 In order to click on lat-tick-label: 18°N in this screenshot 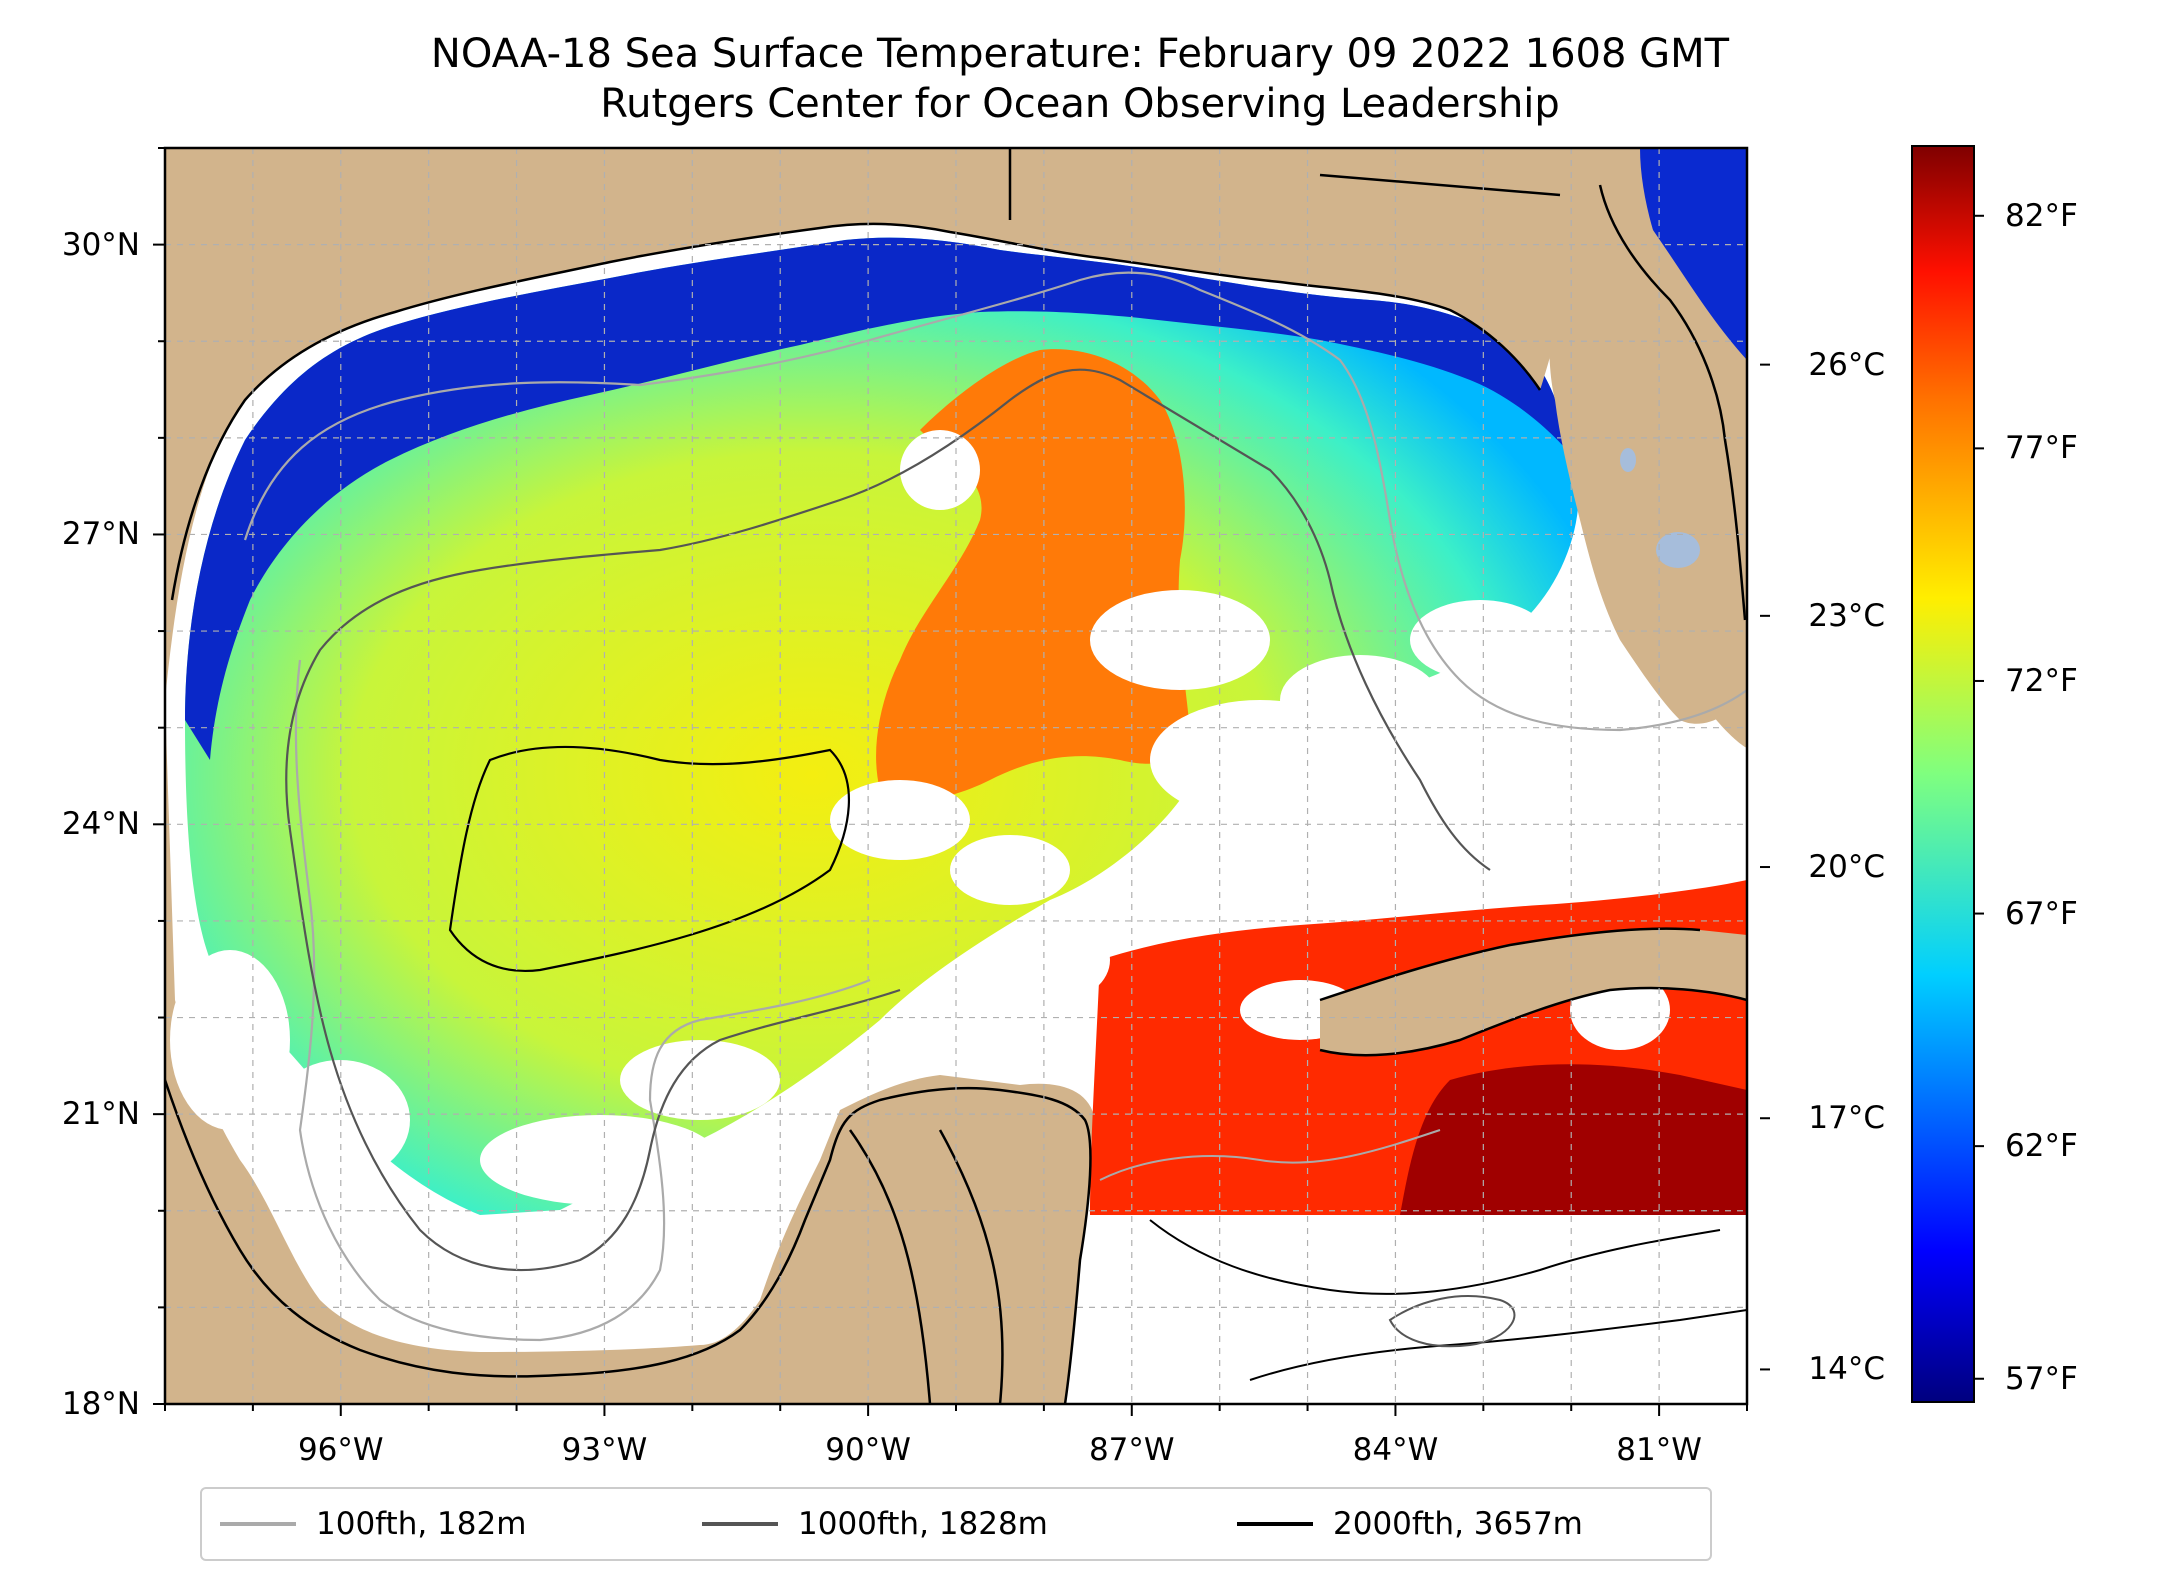, I will do `click(100, 1404)`.